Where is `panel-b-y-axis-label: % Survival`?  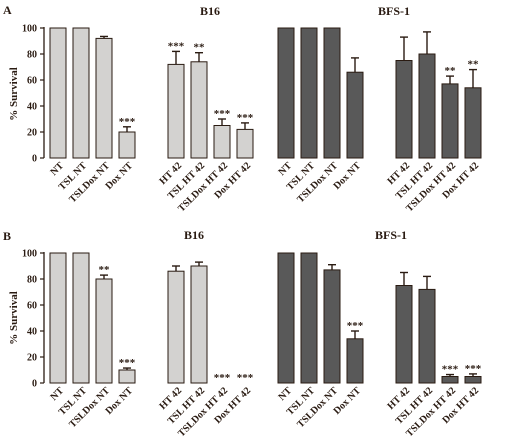
panel-b-y-axis-label: % Survival is located at coordinates (14, 317).